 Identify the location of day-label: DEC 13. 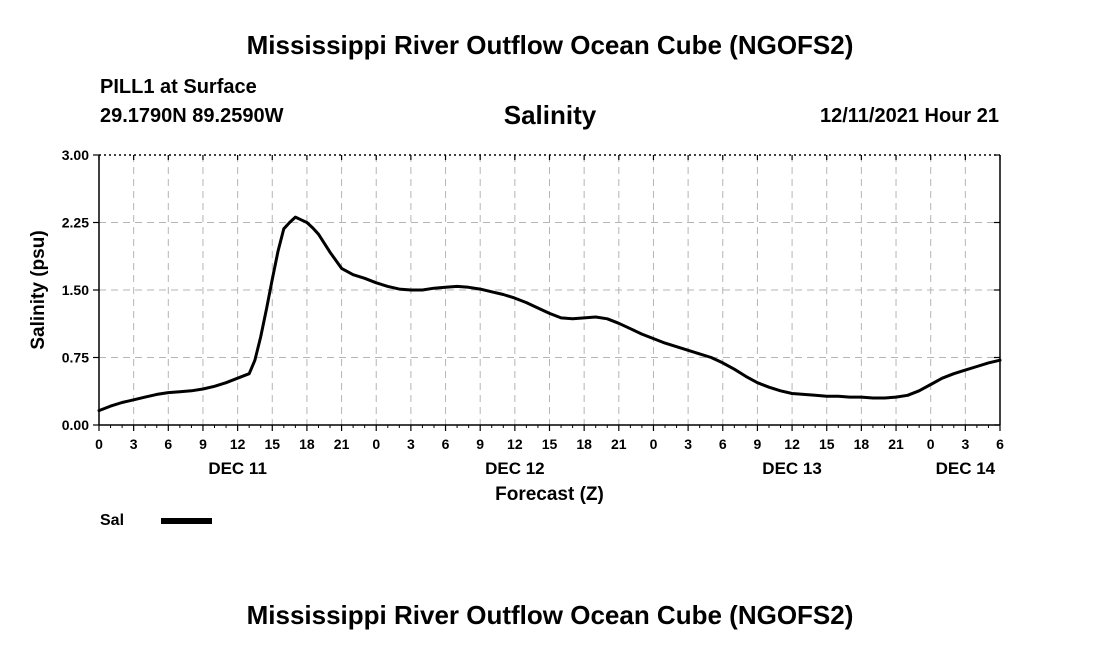
(792, 468).